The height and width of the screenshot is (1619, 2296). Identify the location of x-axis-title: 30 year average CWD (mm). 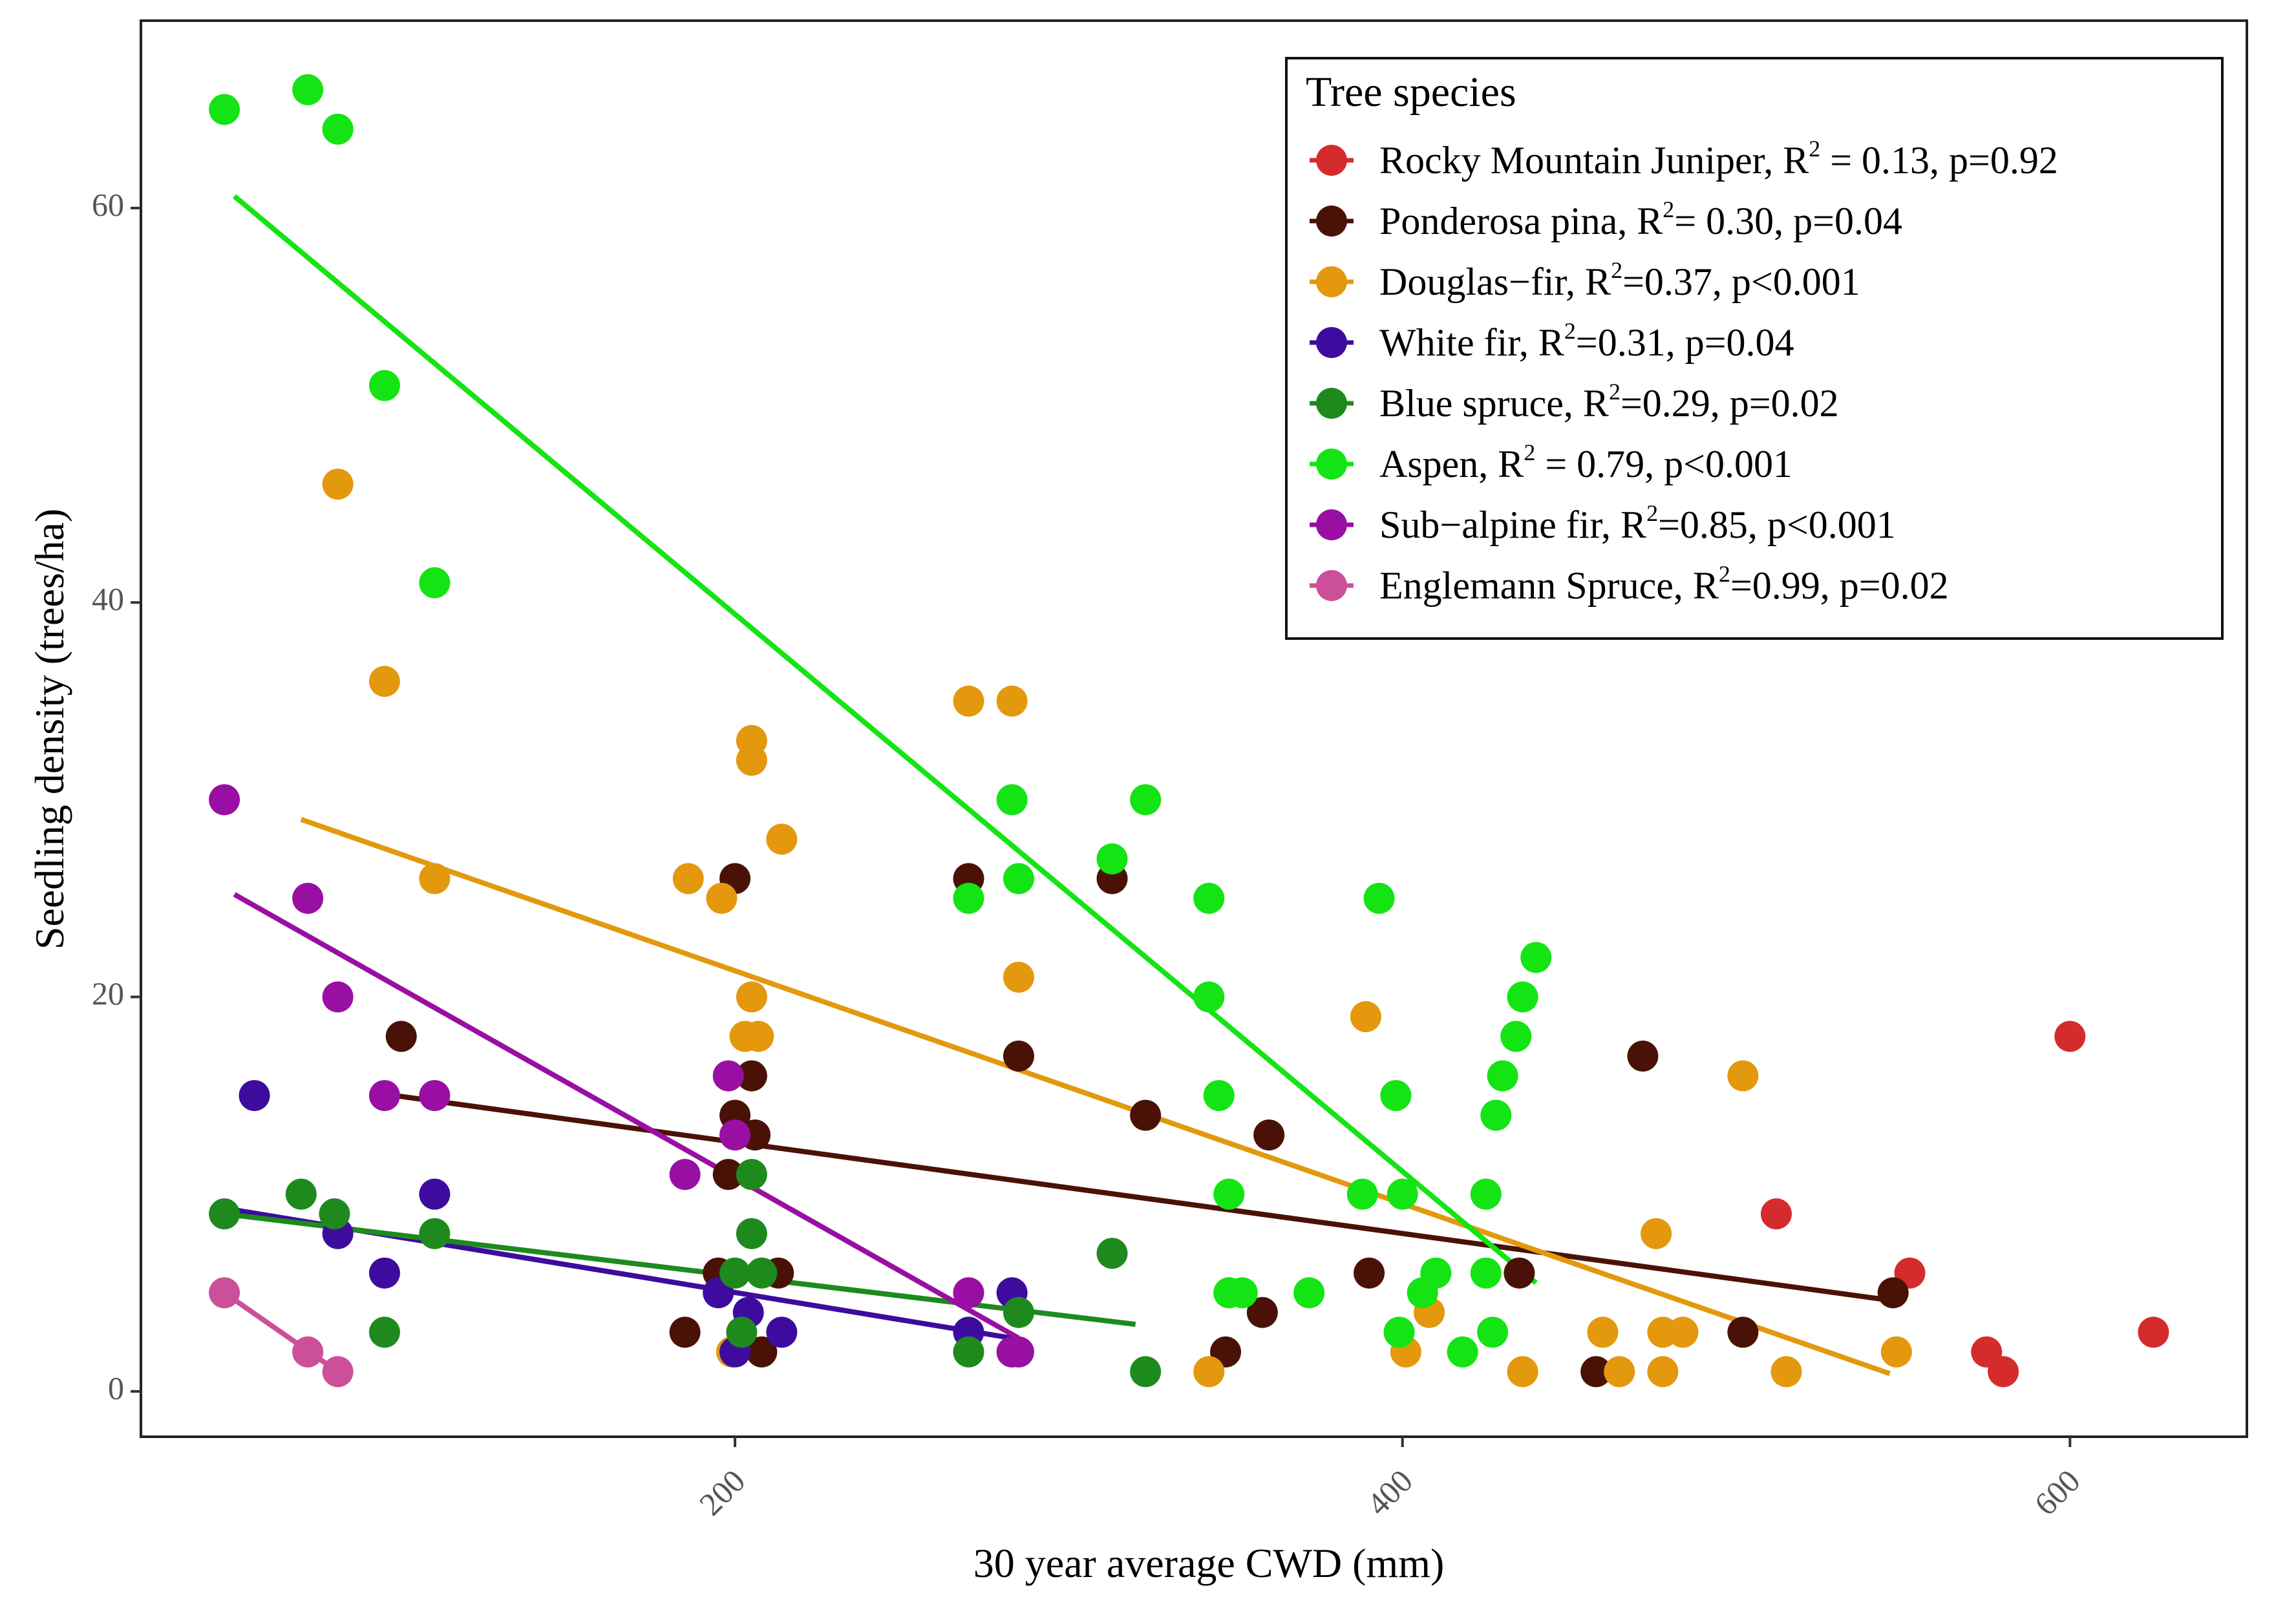
(1209, 1563).